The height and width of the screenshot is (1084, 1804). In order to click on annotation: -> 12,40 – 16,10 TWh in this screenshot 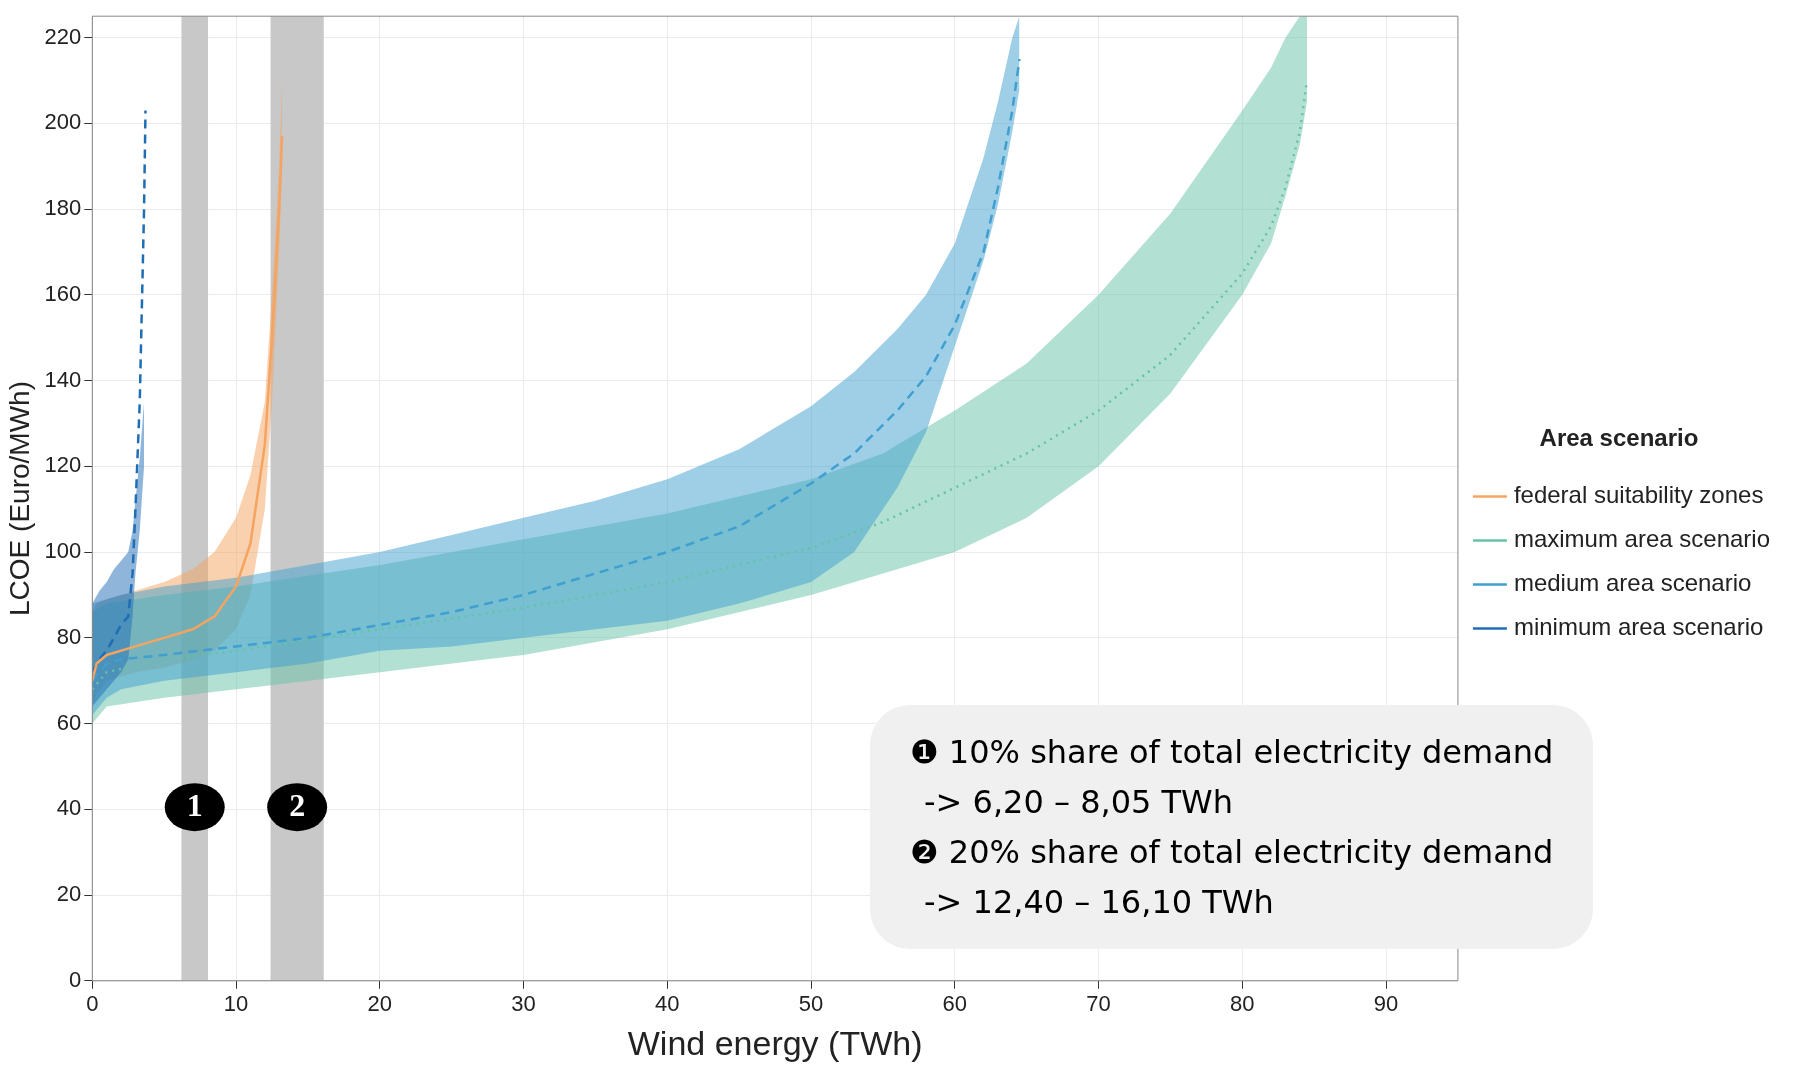, I will do `click(1099, 902)`.